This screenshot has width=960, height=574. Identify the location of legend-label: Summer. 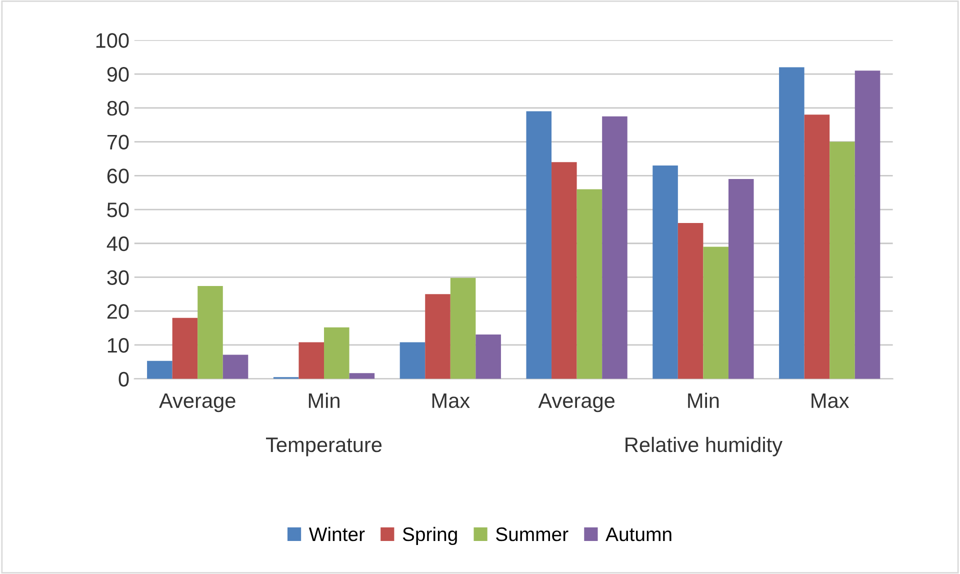
(532, 534).